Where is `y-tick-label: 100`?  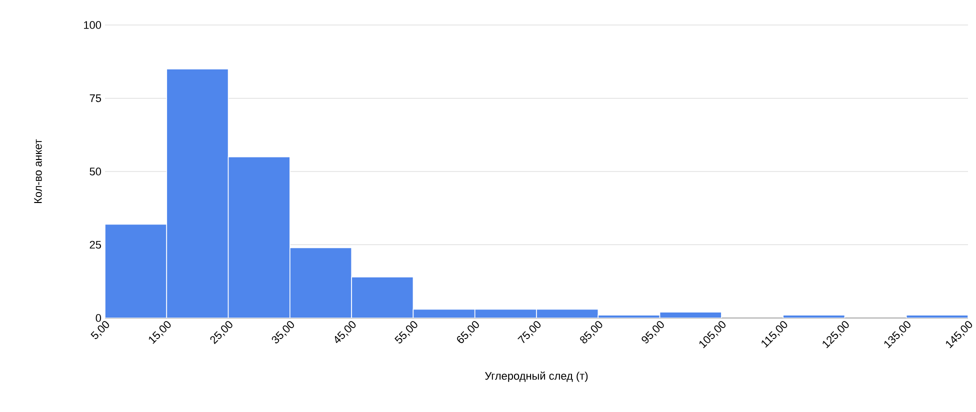
y-tick-label: 100 is located at coordinates (93, 25).